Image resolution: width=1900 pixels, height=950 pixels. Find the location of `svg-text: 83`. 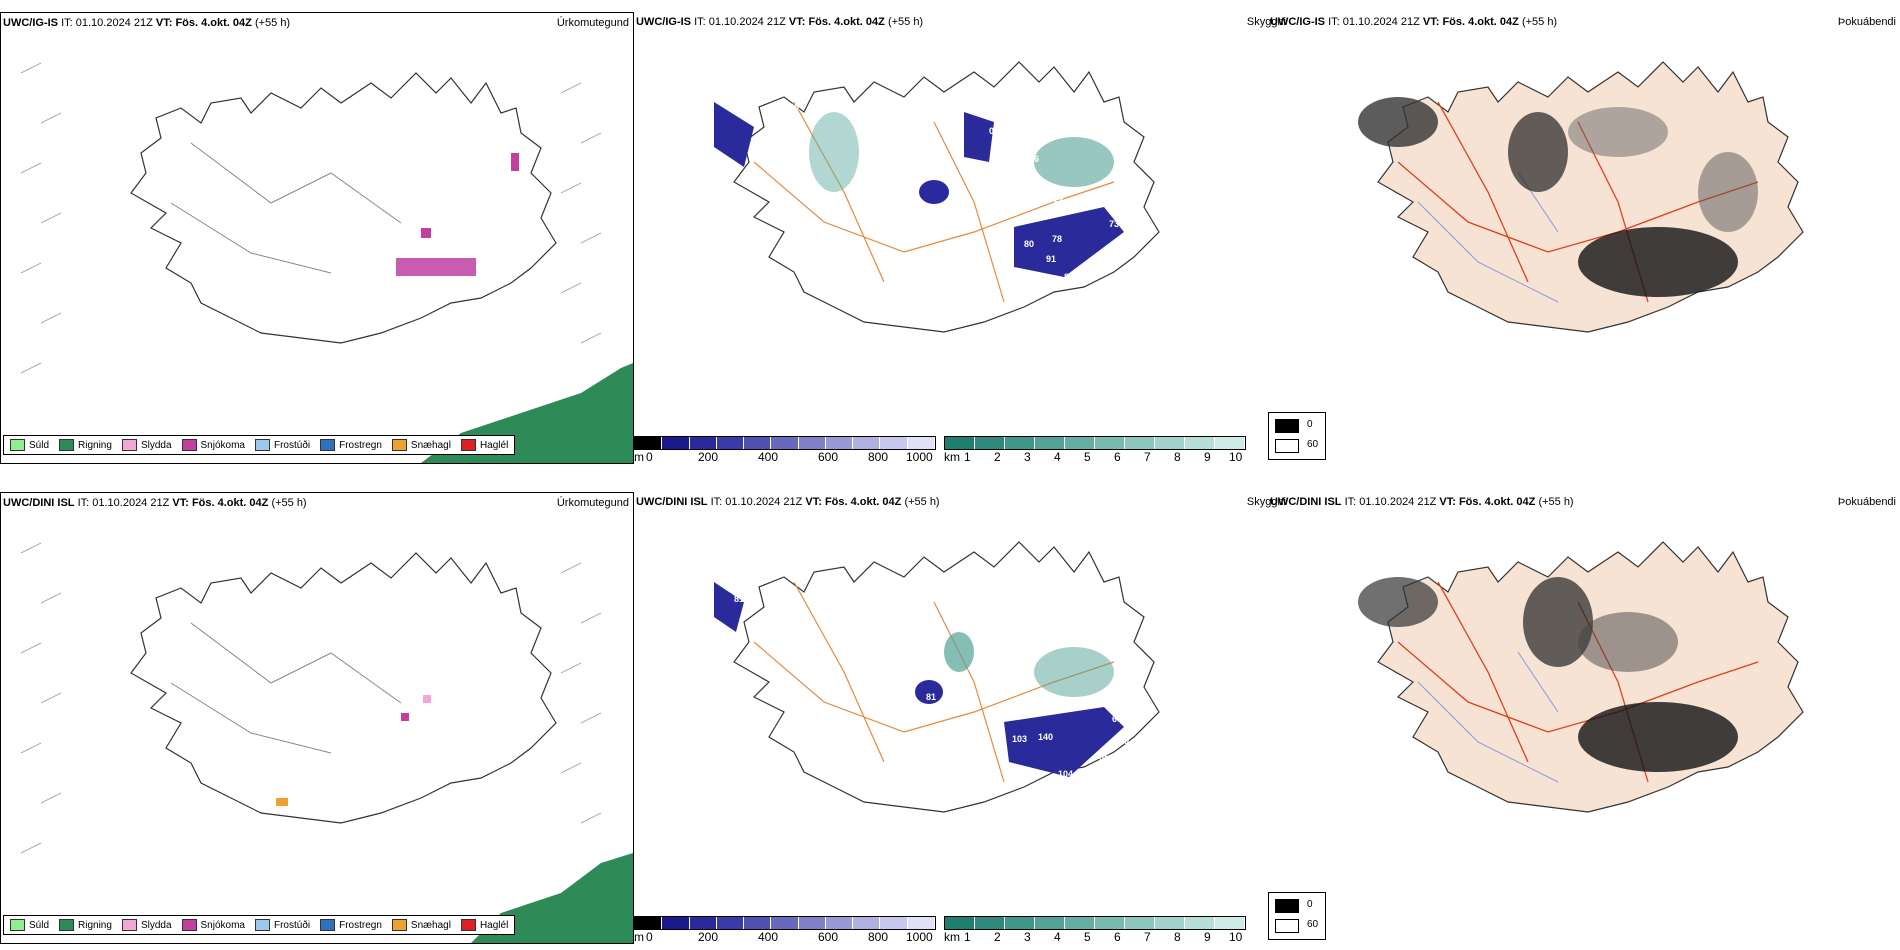

svg-text: 83 is located at coordinates (1104, 261).